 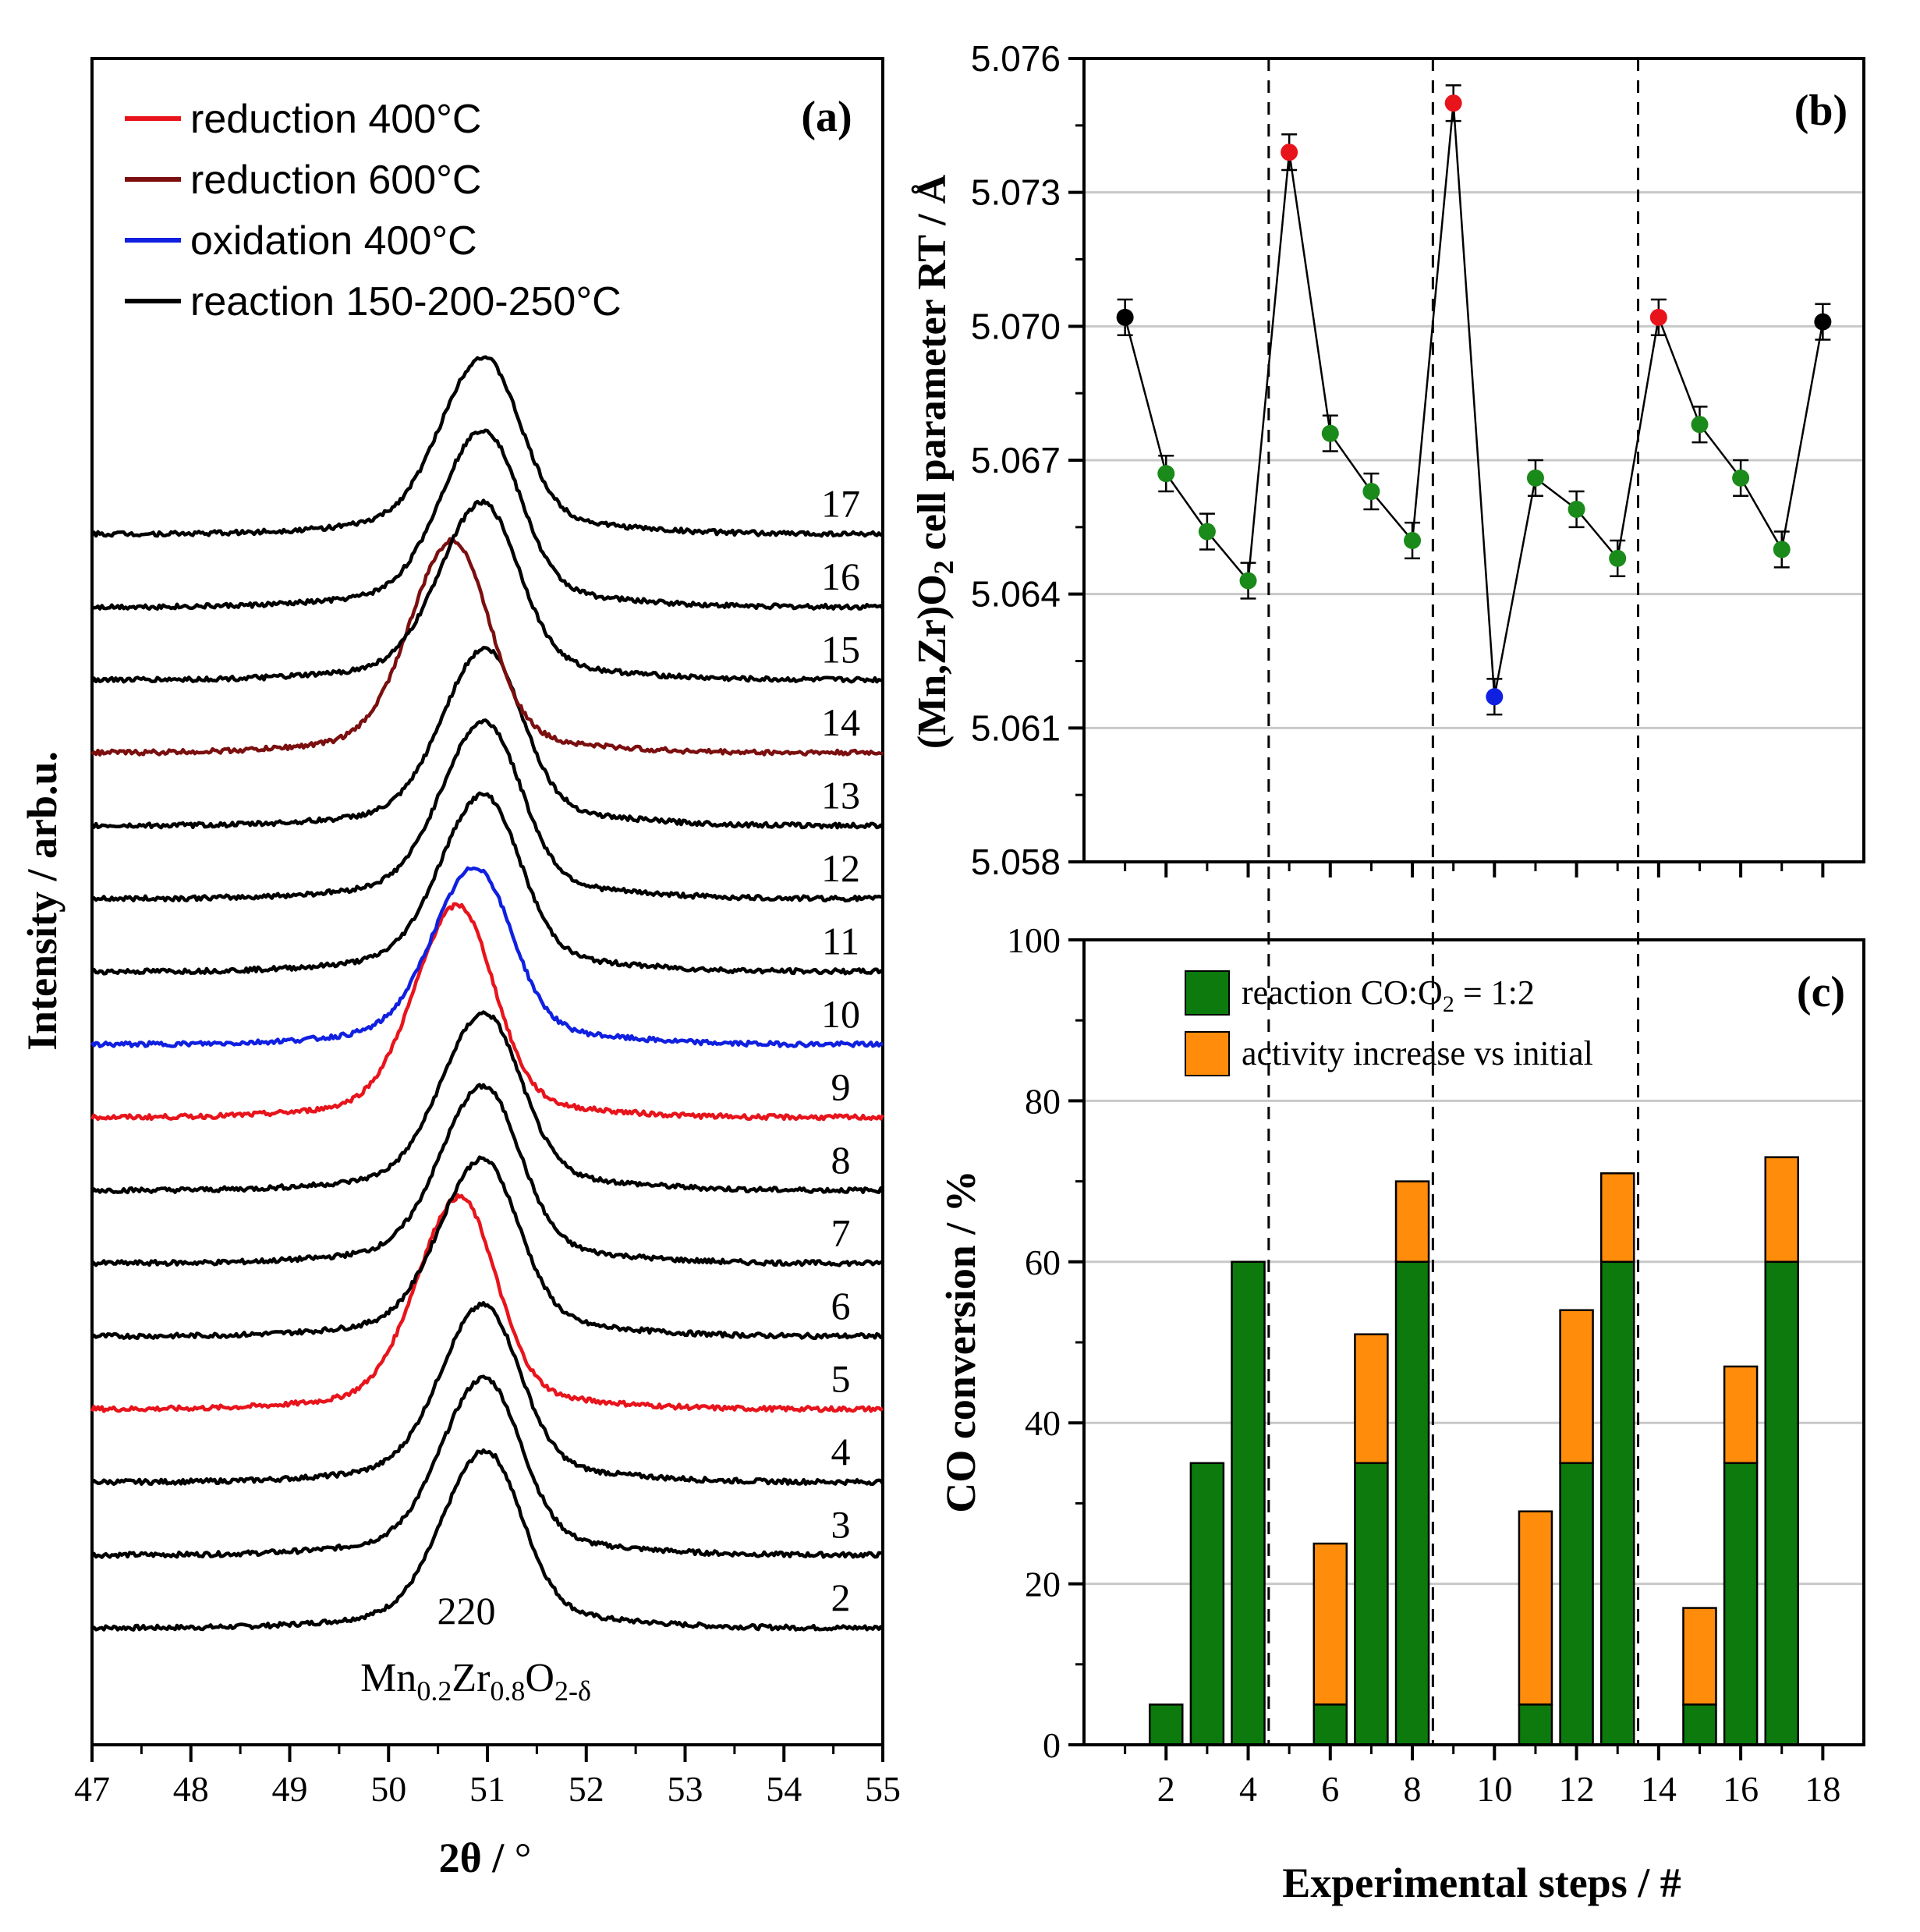 I want to click on panel-b-y-label-part-1: (Mn,Zr)O, so click(x=932, y=661).